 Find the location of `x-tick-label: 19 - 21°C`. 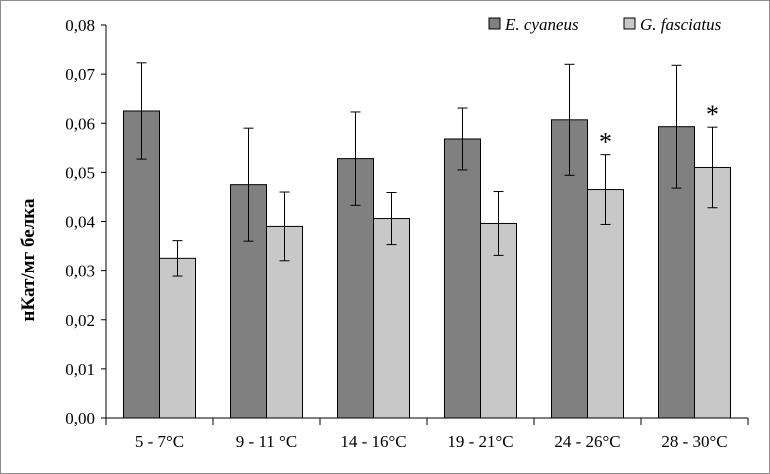

x-tick-label: 19 - 21°C is located at coordinates (480, 441).